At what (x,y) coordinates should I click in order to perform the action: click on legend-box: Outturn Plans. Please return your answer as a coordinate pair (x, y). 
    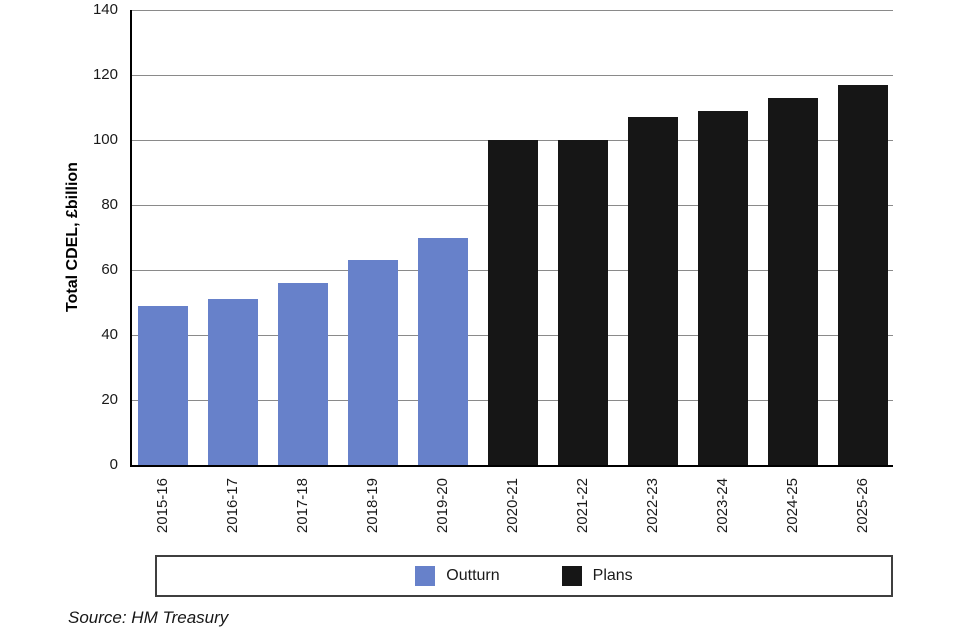
    Looking at the image, I should click on (524, 576).